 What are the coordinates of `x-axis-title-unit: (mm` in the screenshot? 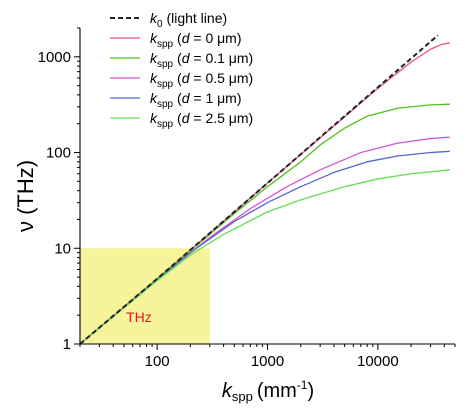 It's located at (277, 391).